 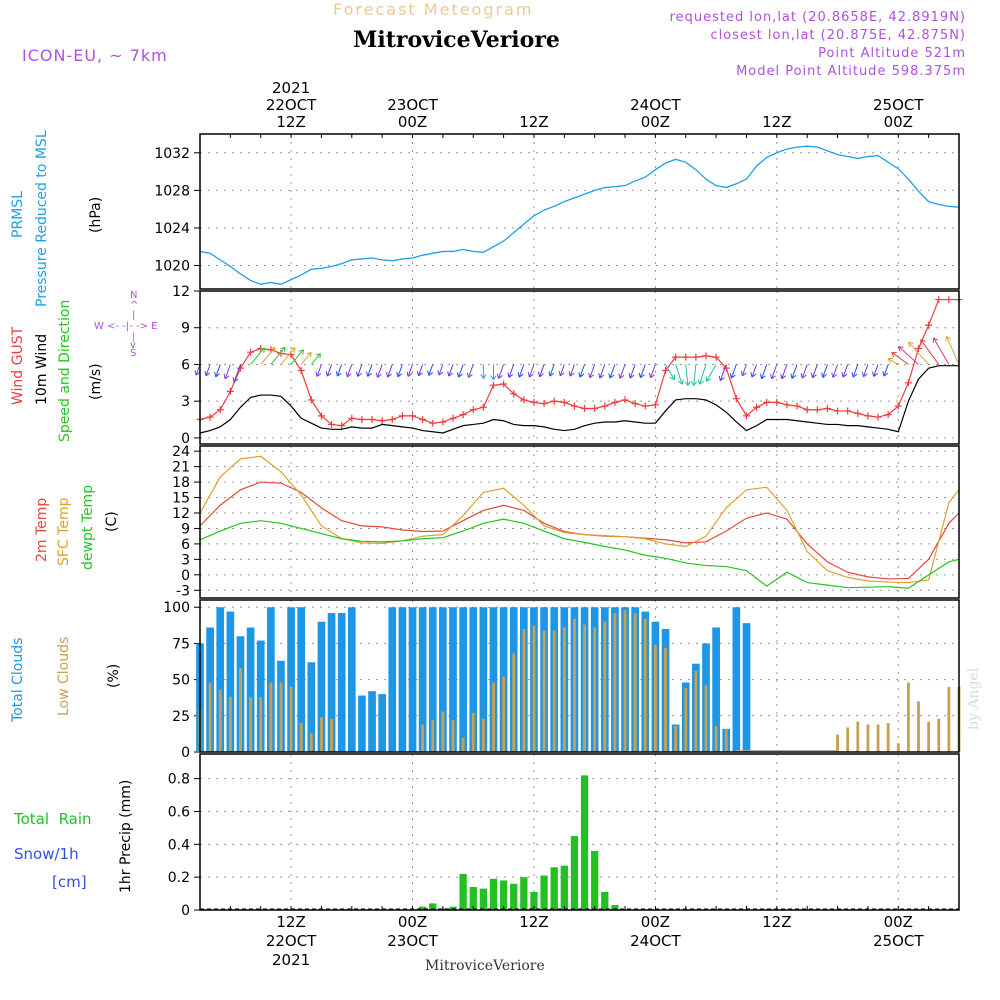 I want to click on rain-label: Total Rain, so click(x=53, y=819).